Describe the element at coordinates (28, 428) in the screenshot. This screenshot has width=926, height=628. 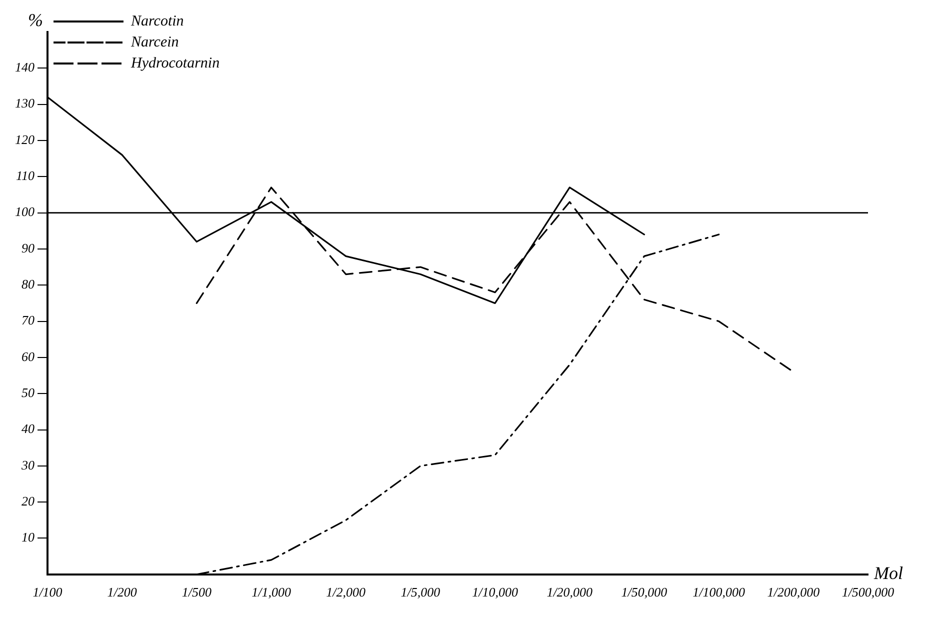
I see `y-tick-label: 40` at that location.